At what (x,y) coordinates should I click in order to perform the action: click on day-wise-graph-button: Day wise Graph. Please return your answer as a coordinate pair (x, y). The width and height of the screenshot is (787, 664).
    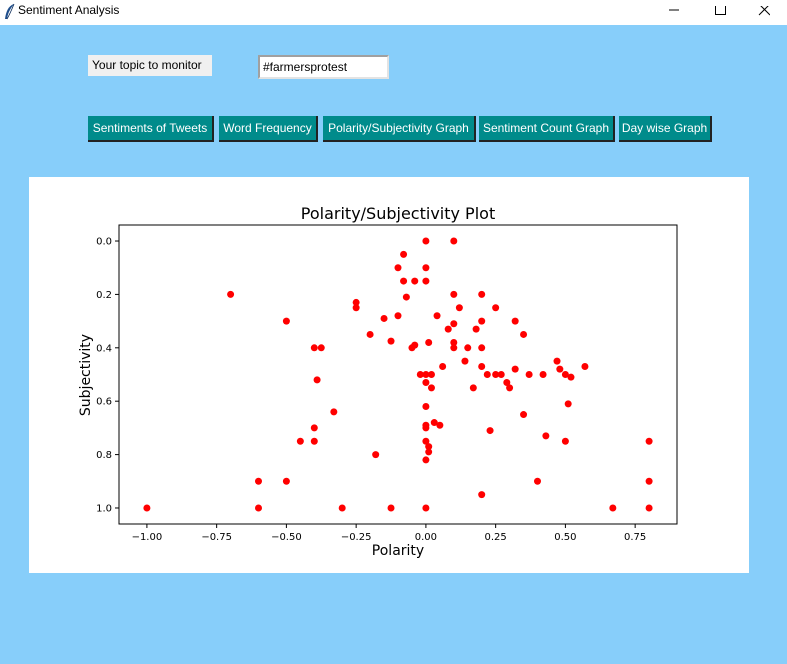
    Looking at the image, I should click on (665, 129).